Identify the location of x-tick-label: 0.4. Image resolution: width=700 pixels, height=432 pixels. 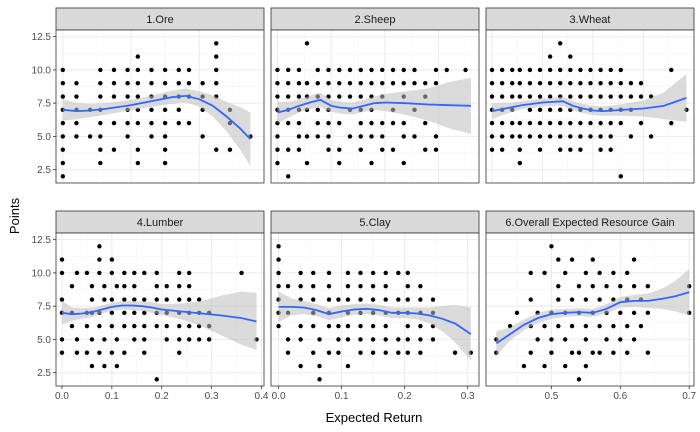
(262, 396).